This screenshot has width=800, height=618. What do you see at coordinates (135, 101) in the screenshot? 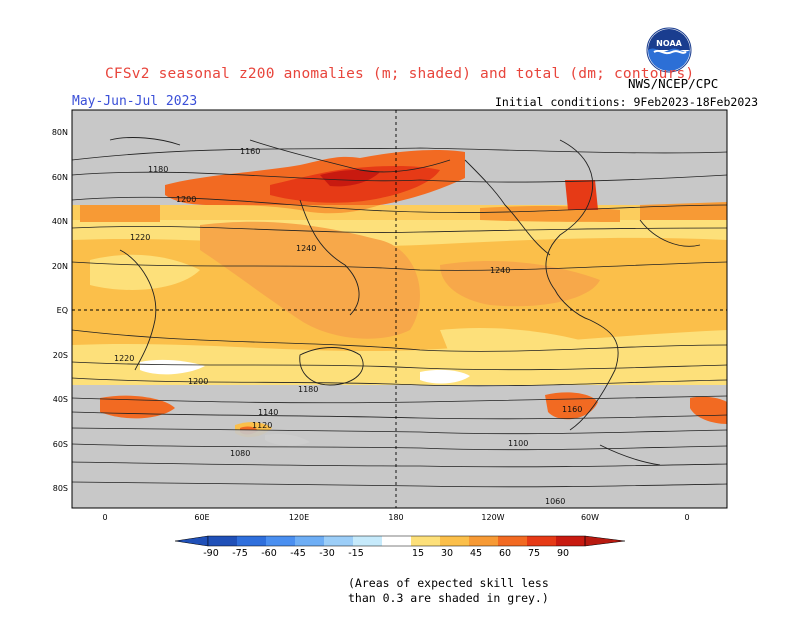
I see `season-label: May-Jun-Jul 2023` at bounding box center [135, 101].